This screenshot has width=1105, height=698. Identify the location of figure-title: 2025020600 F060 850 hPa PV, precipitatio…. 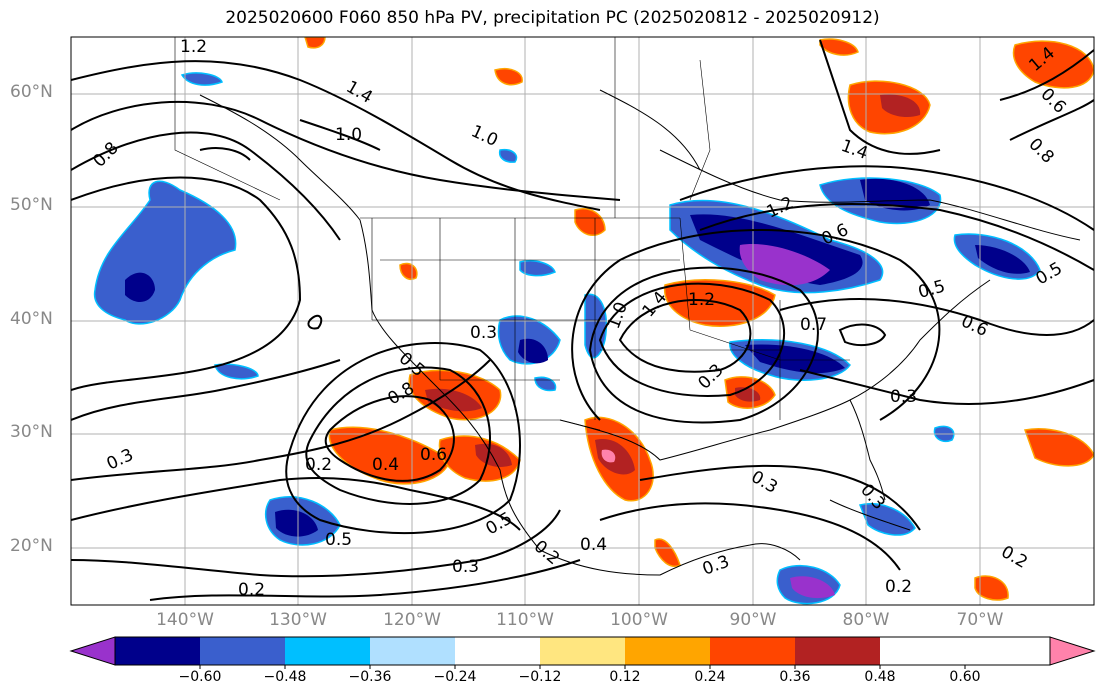
(552, 18).